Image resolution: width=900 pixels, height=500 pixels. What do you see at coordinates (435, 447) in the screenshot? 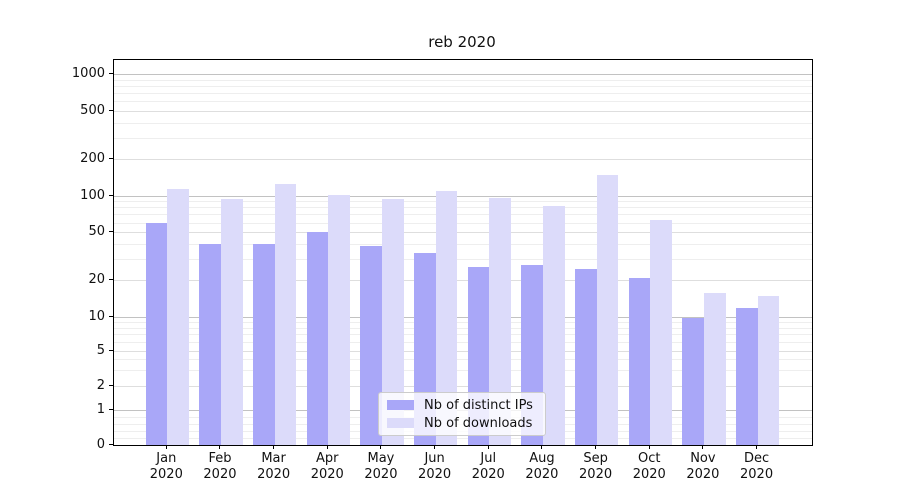
I see `x-tick-mark-jun` at bounding box center [435, 447].